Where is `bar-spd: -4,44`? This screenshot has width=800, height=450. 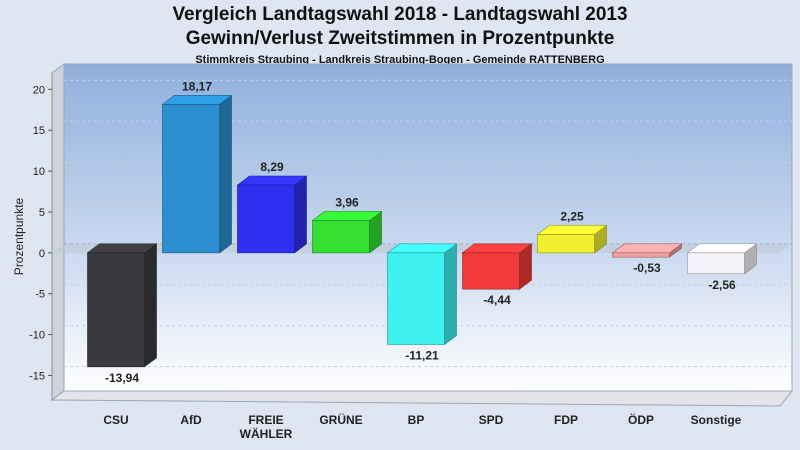 bar-spd: -4,44 is located at coordinates (497, 275).